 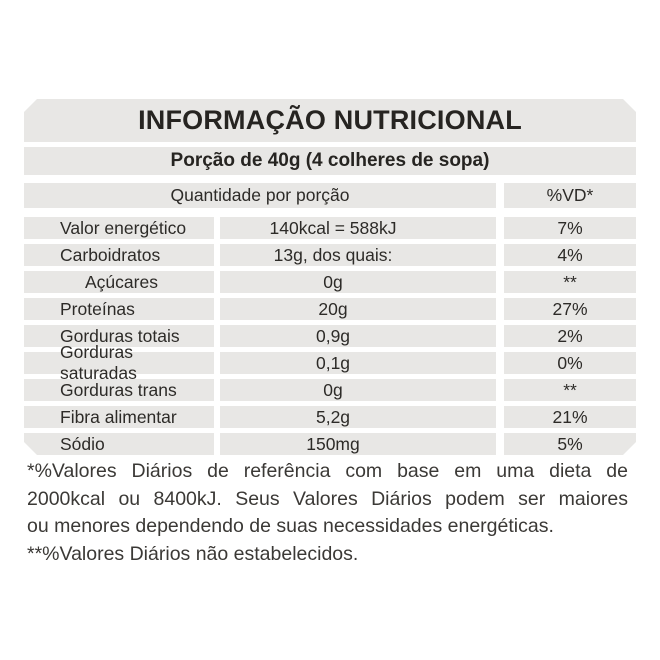 What do you see at coordinates (119, 228) in the screenshot?
I see `nutrient-name: Valor energético` at bounding box center [119, 228].